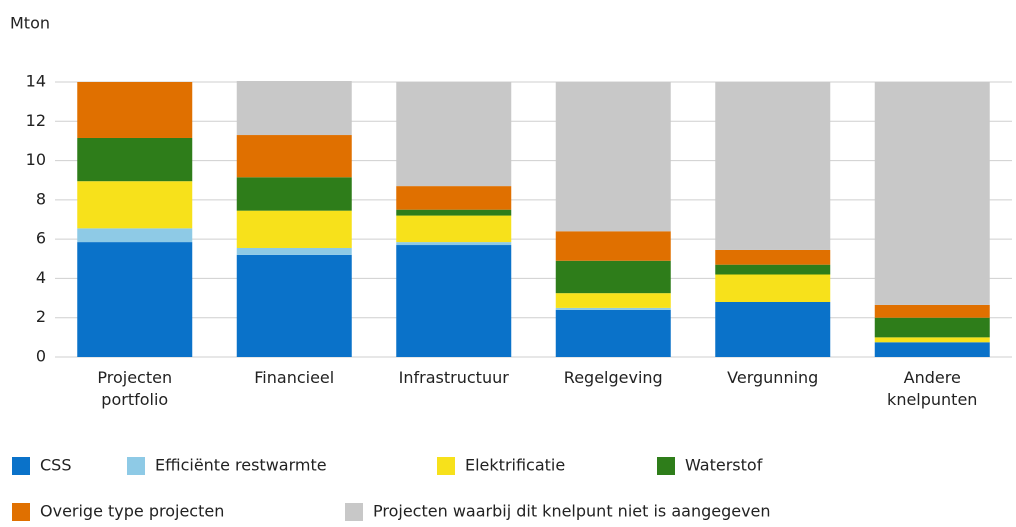 The height and width of the screenshot is (527, 1016). I want to click on x-tick-label: Infrastructuur, so click(454, 377).